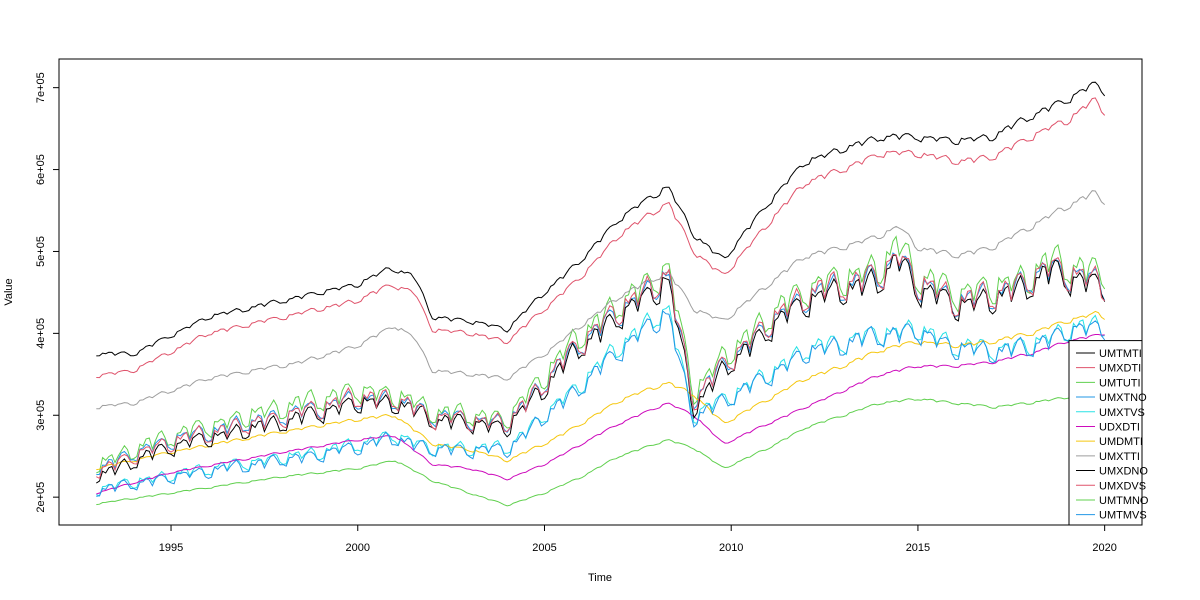 This screenshot has width=1200, height=600. Describe the element at coordinates (1124, 501) in the screenshot. I see `legend-label: UMTMNO` at that location.